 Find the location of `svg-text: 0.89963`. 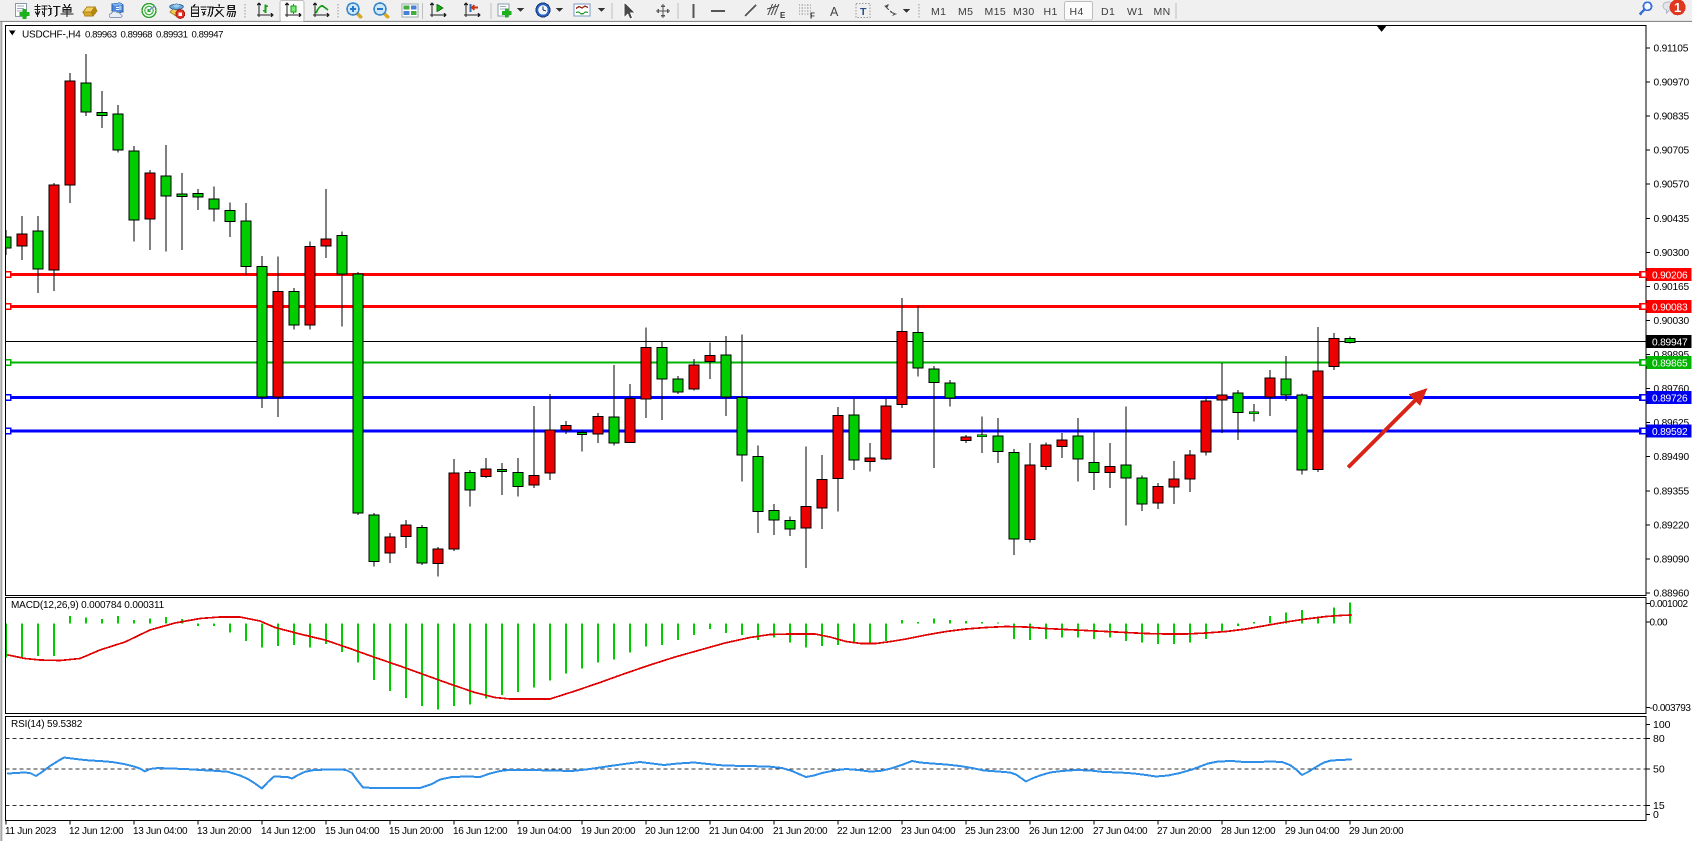

svg-text: 0.89963 is located at coordinates (101, 35).